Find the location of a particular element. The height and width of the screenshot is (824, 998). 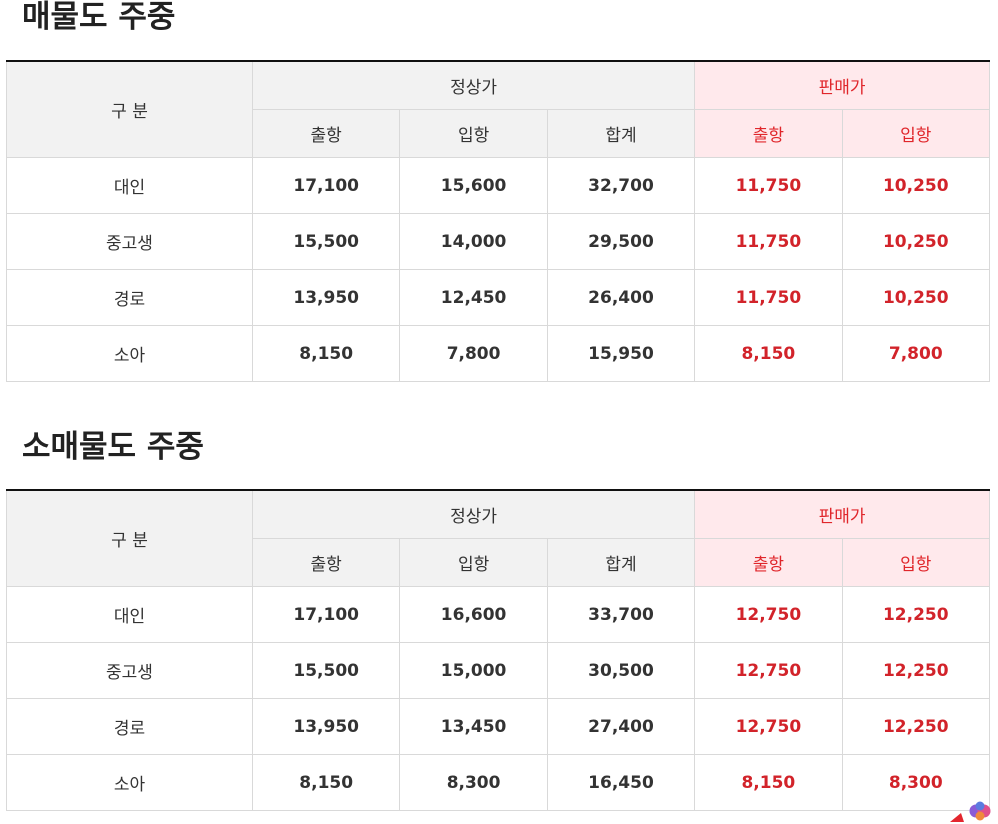

regular-total-price: 27,400 is located at coordinates (621, 726).